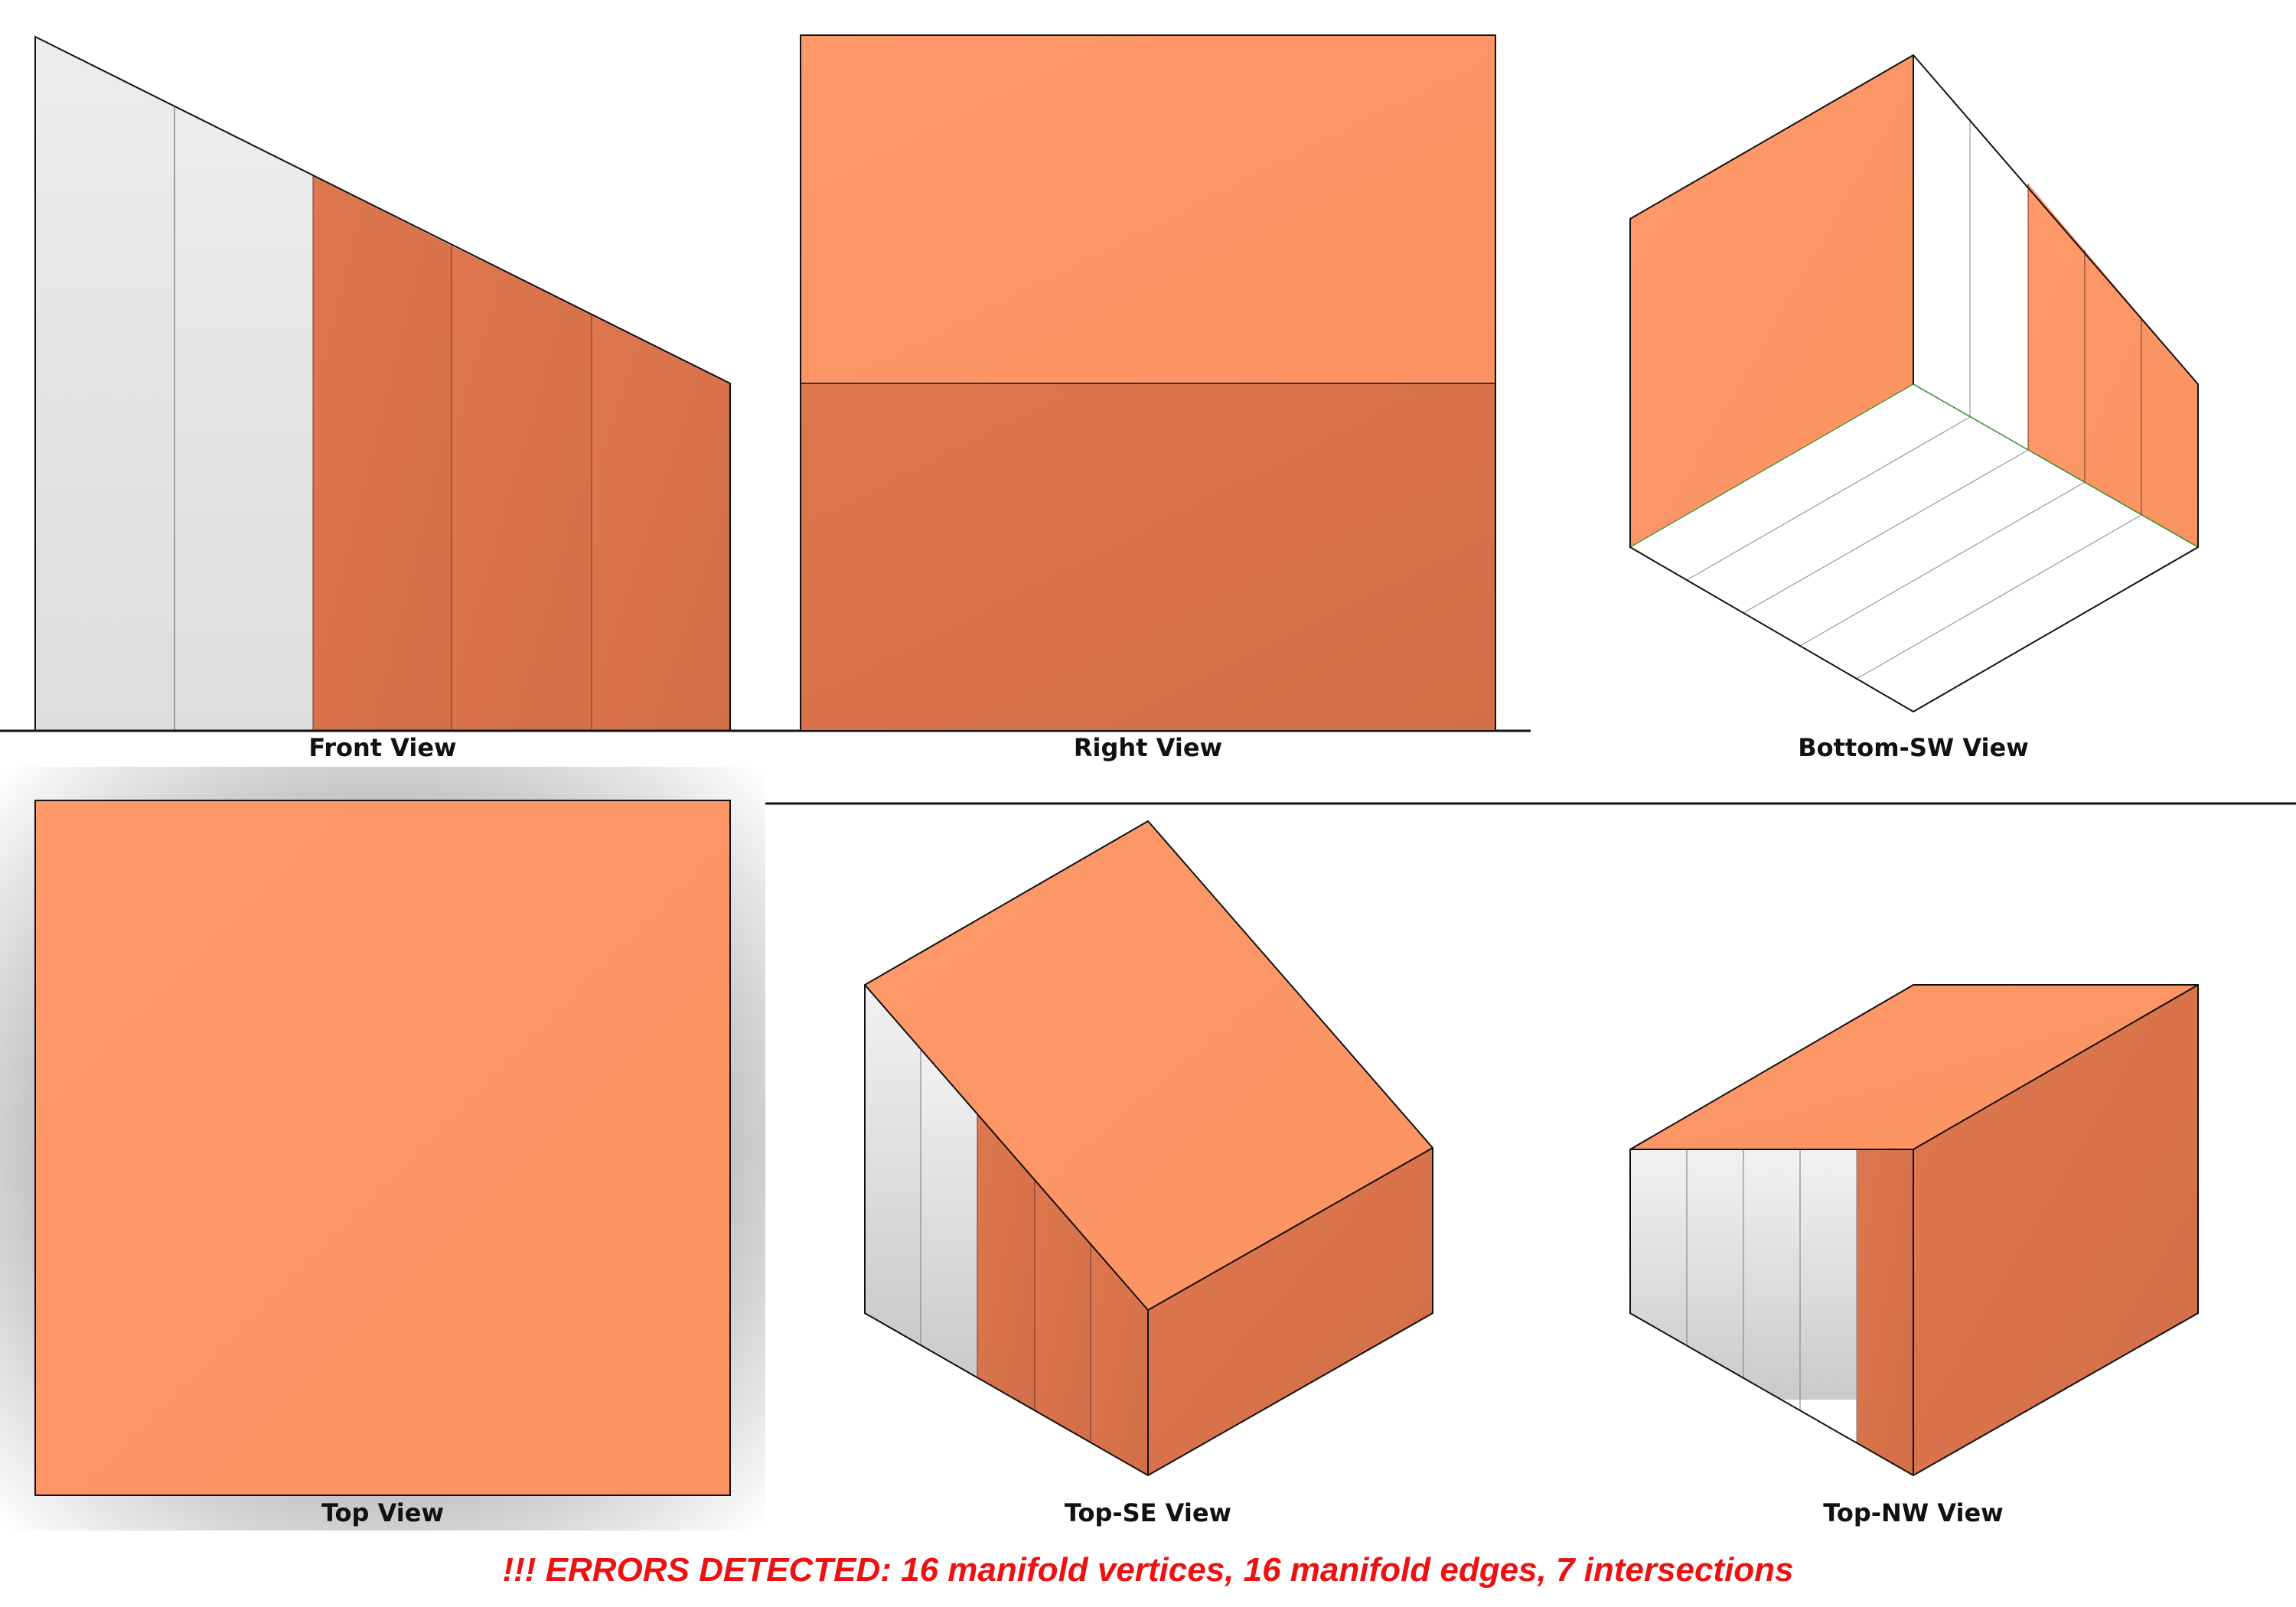 This screenshot has width=2296, height=1607. Describe the element at coordinates (1148, 557) in the screenshot. I see `right-bottom-face` at that location.